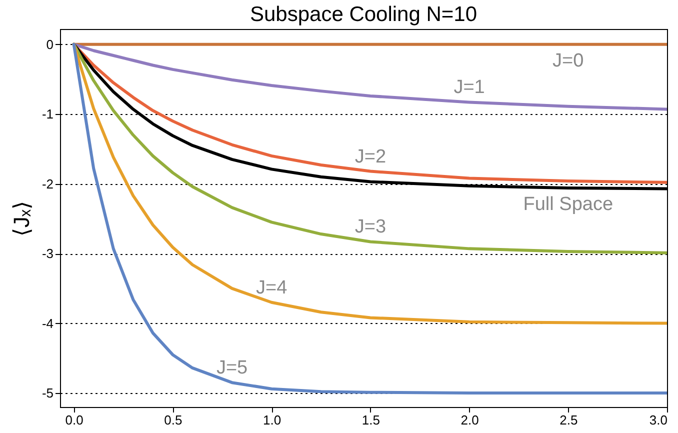 Image resolution: width=678 pixels, height=433 pixels. Describe the element at coordinates (48, 323) in the screenshot. I see `y-tick-label: -4` at that location.